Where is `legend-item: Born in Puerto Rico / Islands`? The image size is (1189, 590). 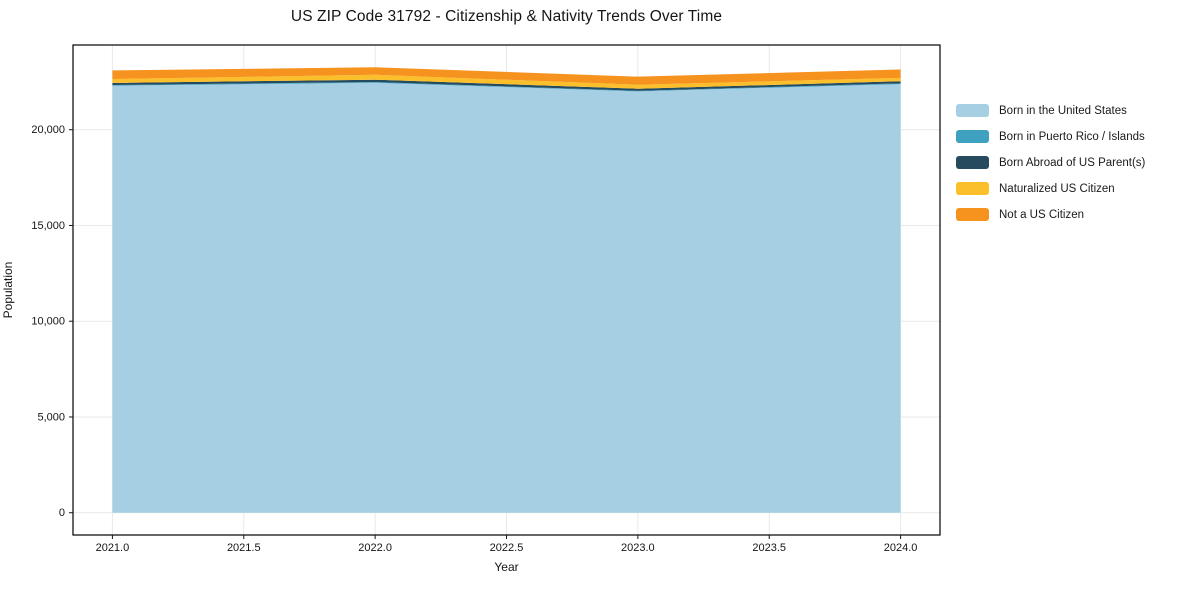 legend-item: Born in Puerto Rico / Islands is located at coordinates (1050, 136).